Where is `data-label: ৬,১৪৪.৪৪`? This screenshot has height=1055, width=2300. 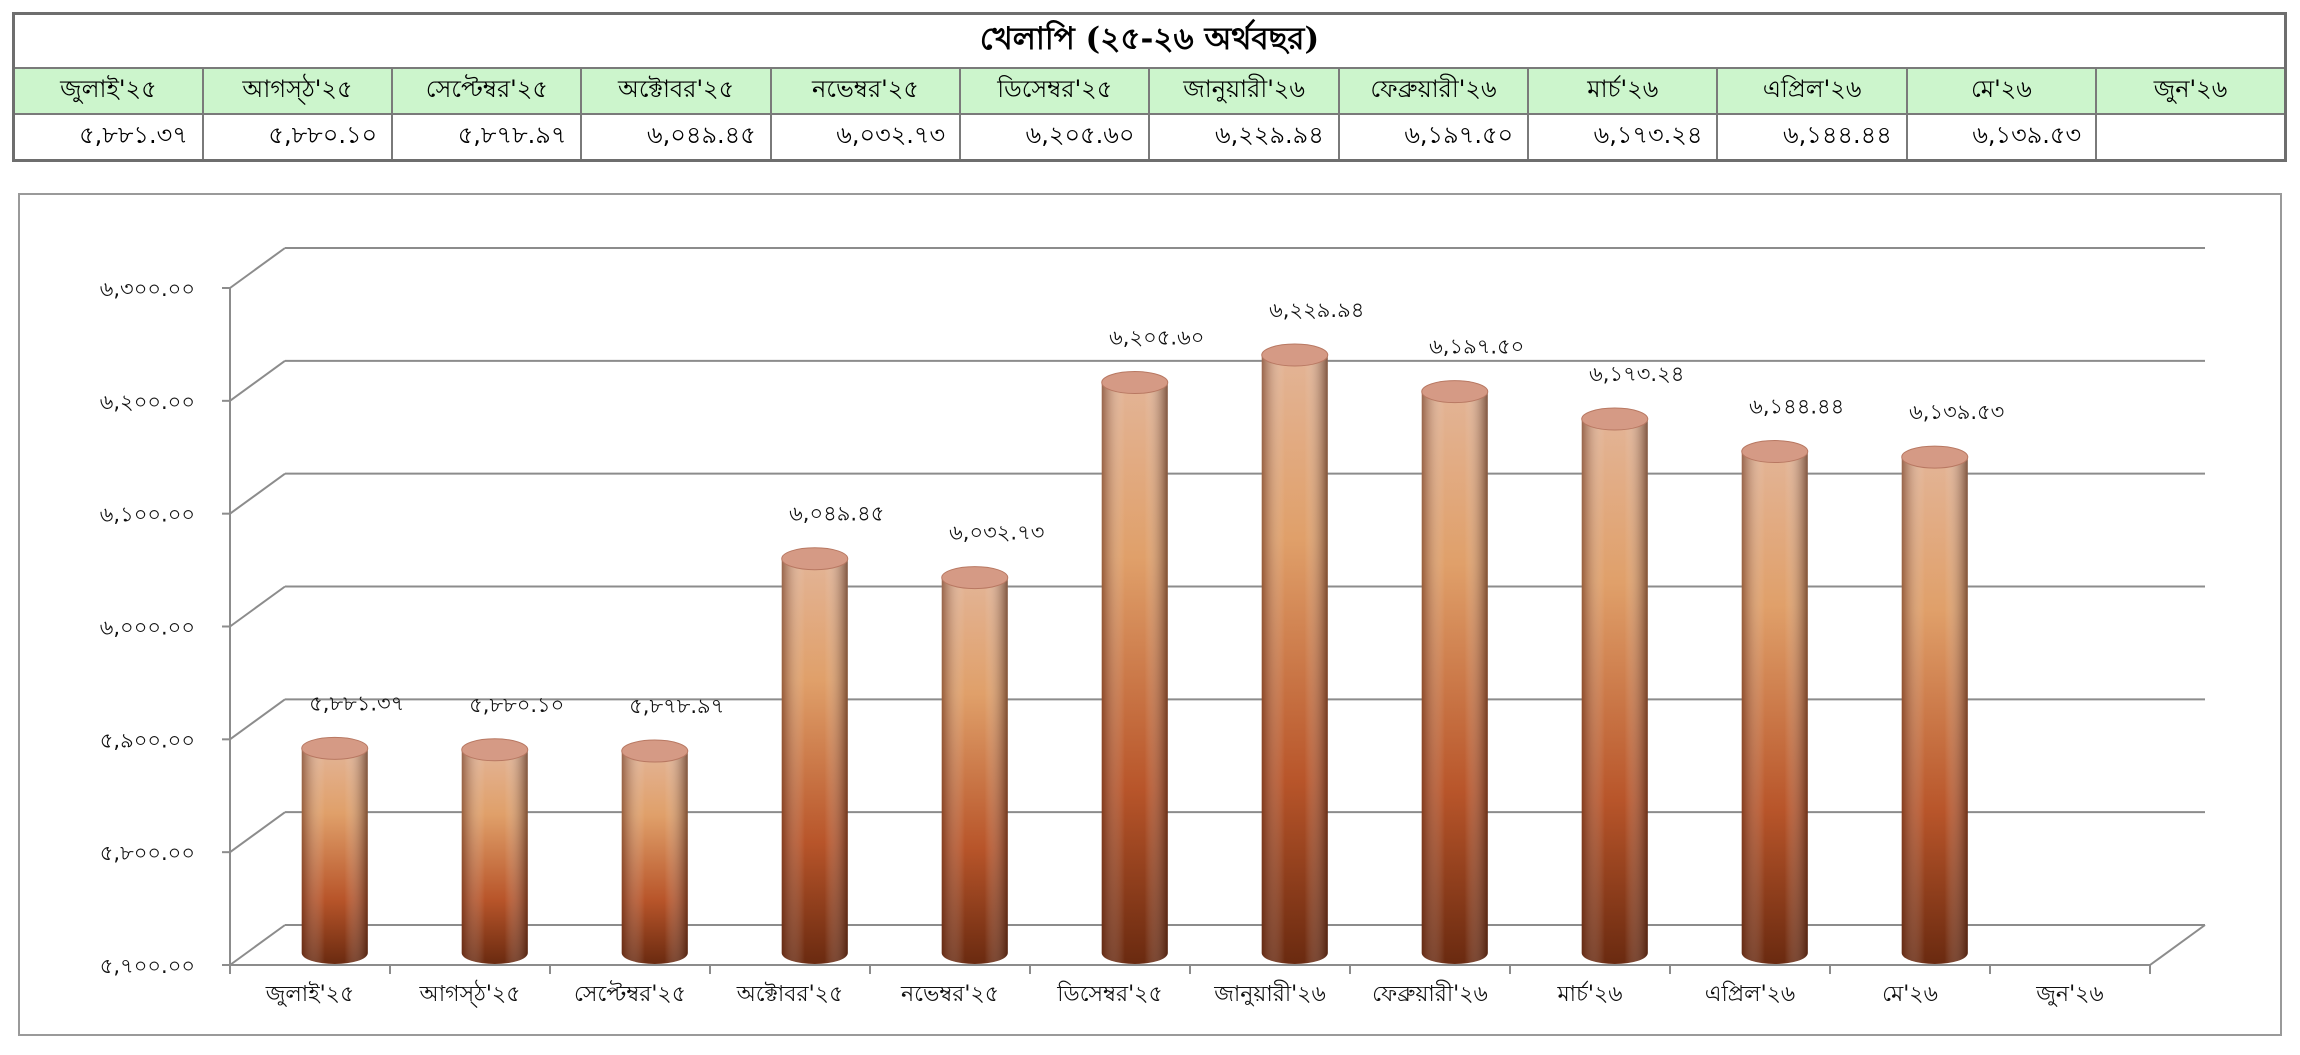
data-label: ৬,১৪৪.৪৪ is located at coordinates (1796, 407).